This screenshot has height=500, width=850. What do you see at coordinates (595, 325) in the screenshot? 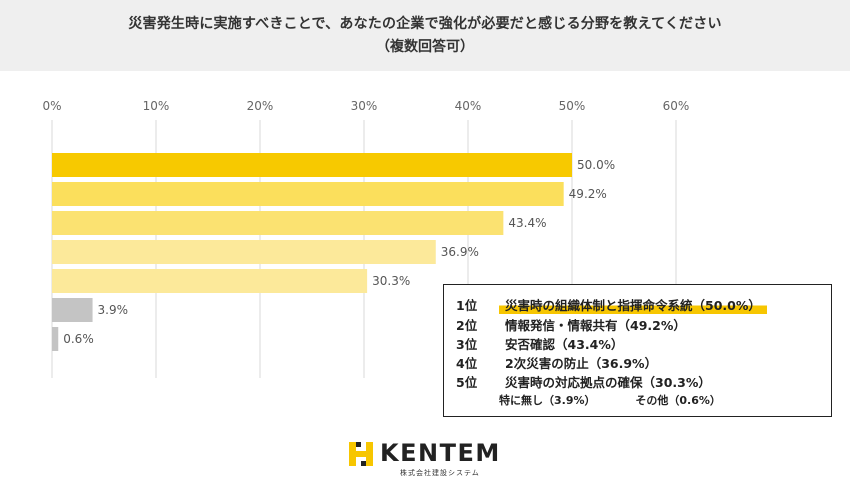
I see `rank-text: 情報発信・情報共有（49.2%）` at bounding box center [595, 325].